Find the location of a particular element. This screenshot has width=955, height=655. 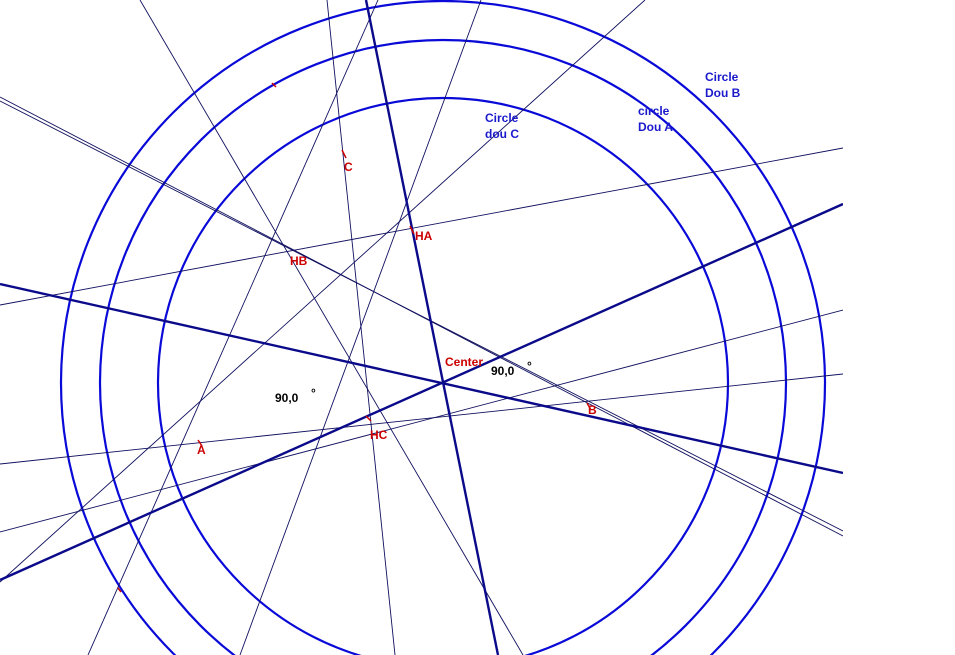

circle-dou-a-label-2: Dou A is located at coordinates (655, 127).